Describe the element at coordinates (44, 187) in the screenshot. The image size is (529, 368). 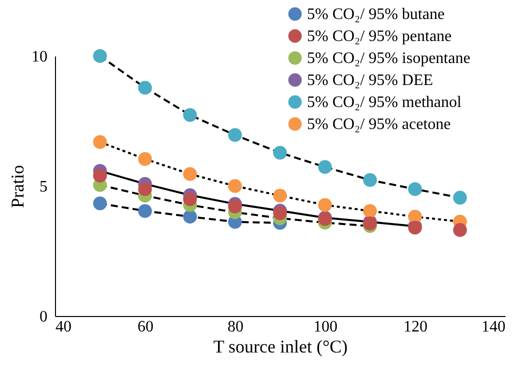
I see `y-tick-label: 5` at that location.